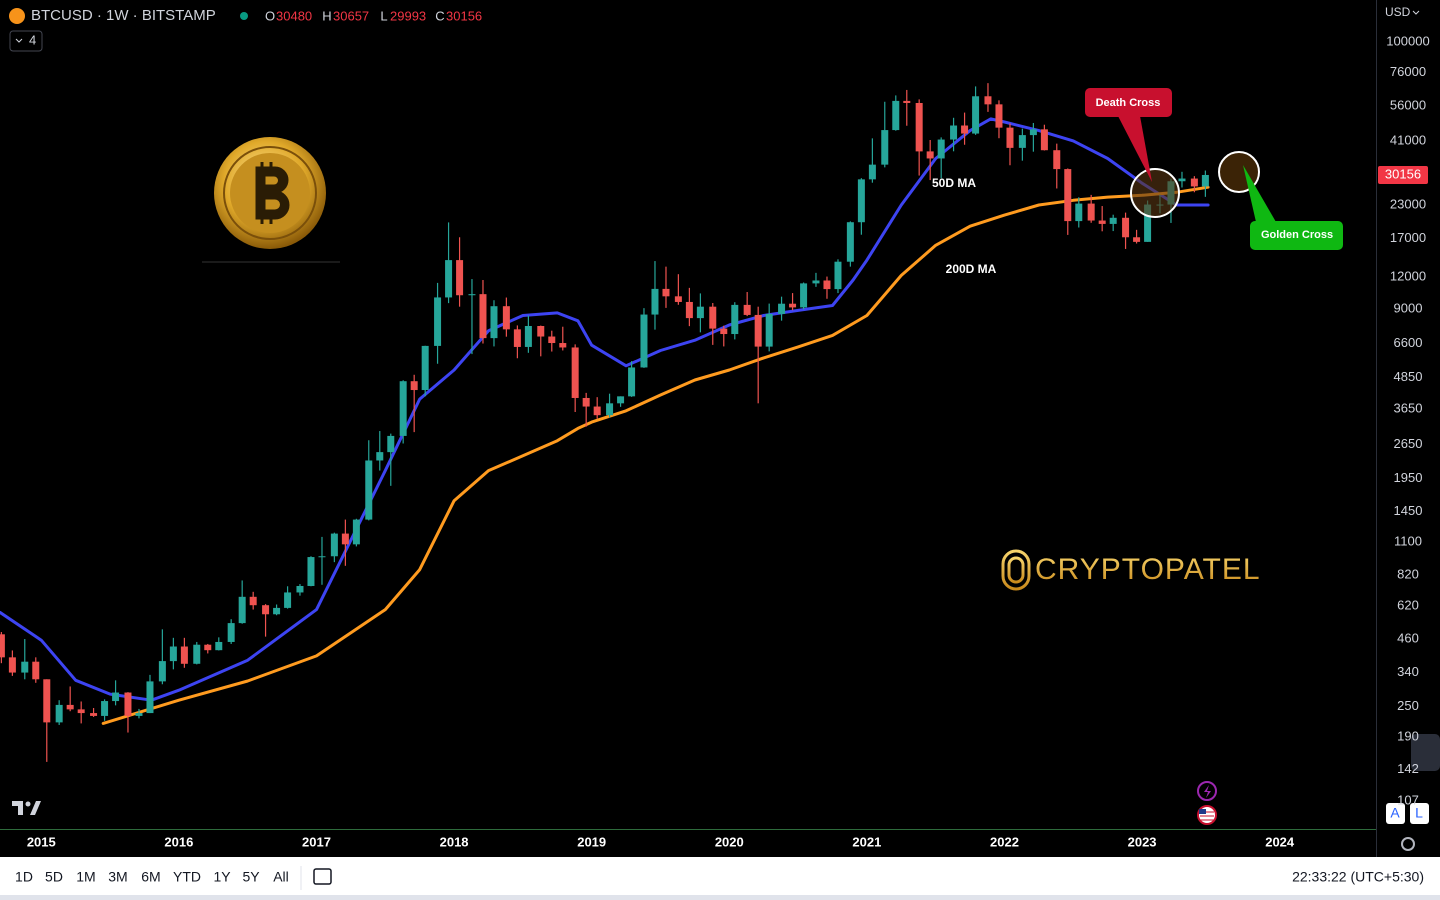  What do you see at coordinates (1398, 12) in the screenshot?
I see `currency: USD` at bounding box center [1398, 12].